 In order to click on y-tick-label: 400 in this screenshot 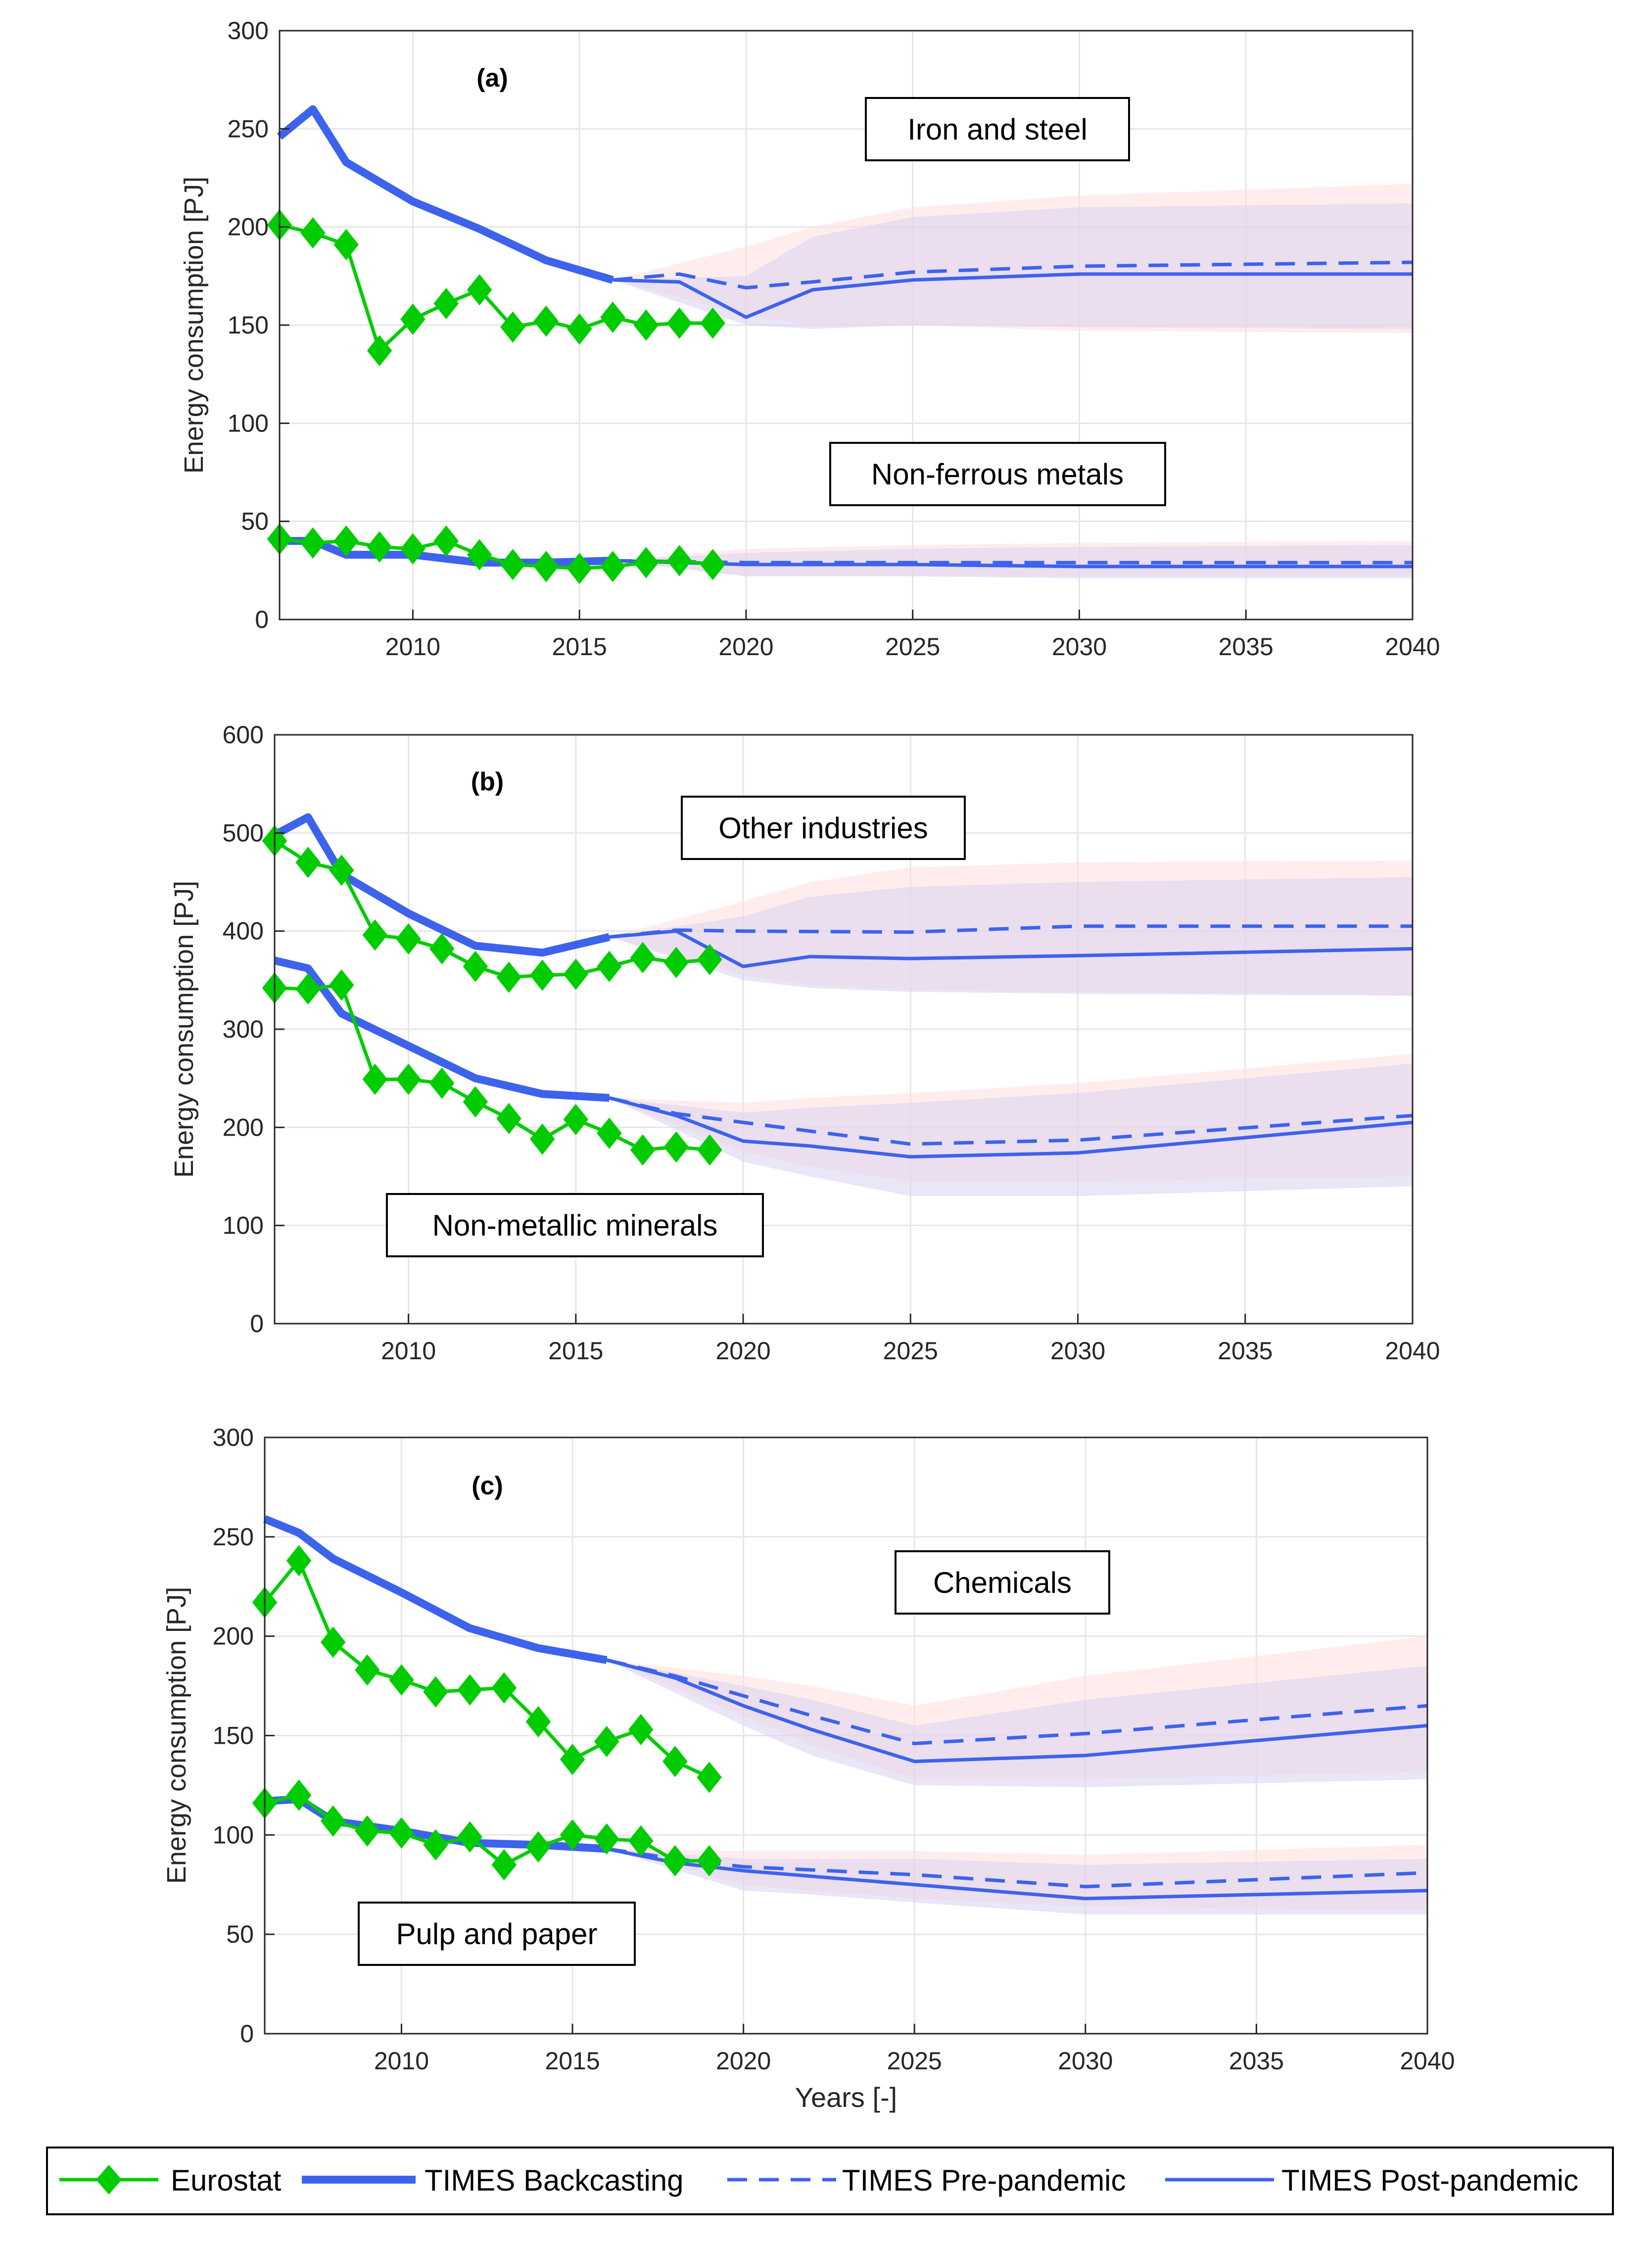, I will do `click(244, 931)`.